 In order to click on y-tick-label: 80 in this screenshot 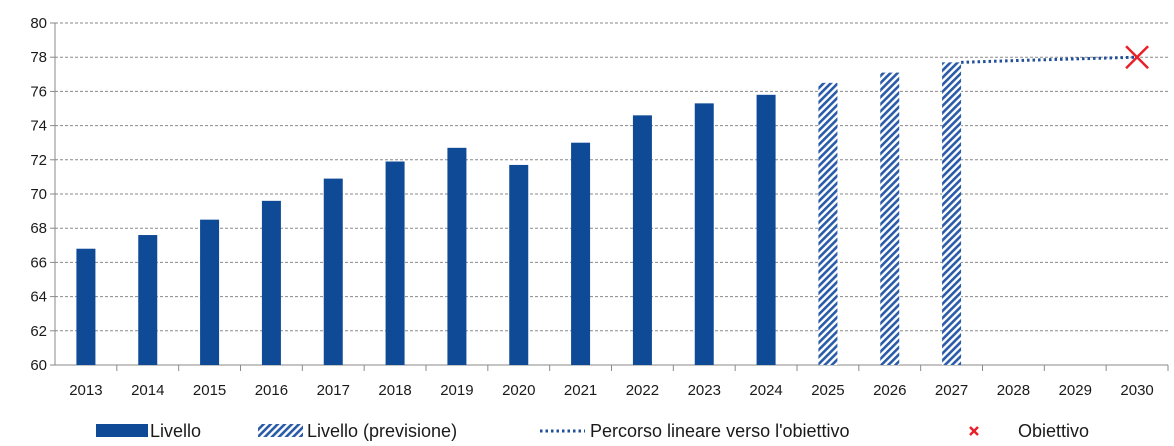, I will do `click(38, 23)`.